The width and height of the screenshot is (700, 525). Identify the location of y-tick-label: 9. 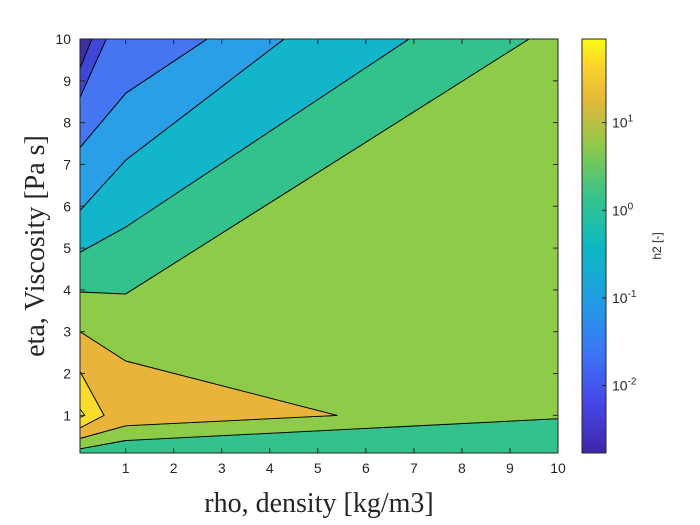
(67, 81).